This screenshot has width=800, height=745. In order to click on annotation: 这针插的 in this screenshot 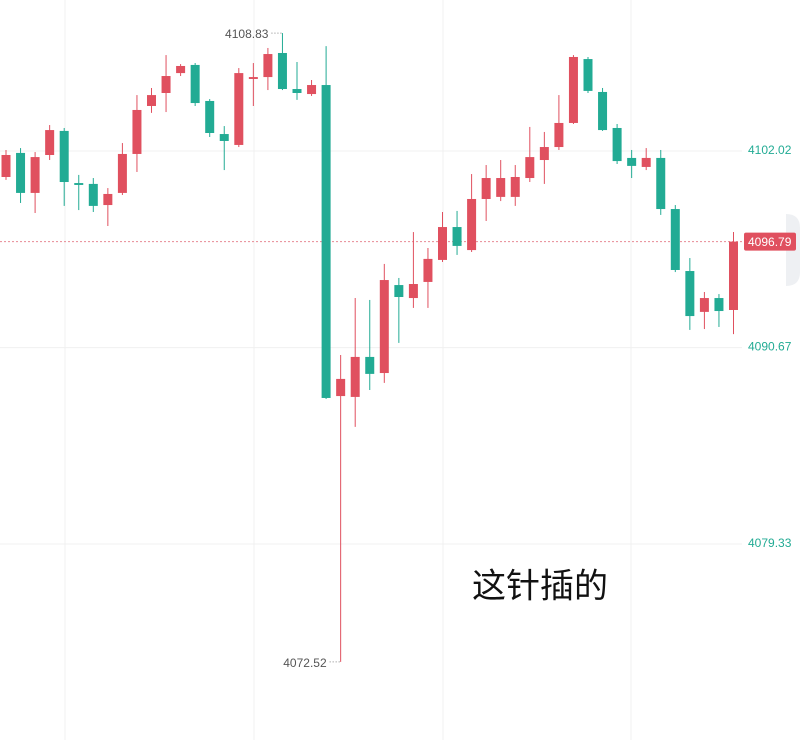, I will do `click(540, 587)`.